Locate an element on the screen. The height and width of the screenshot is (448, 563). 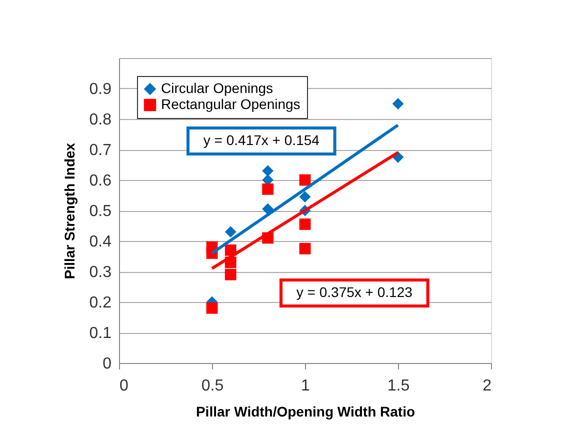
x-tick-label: 0.5 is located at coordinates (212, 386).